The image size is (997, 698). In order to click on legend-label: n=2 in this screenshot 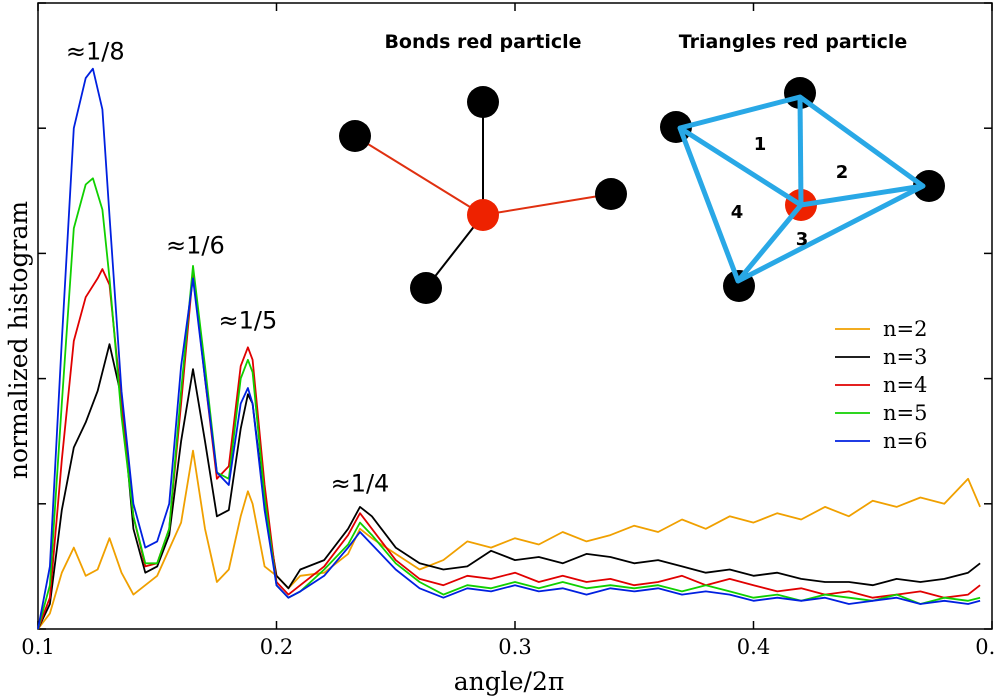, I will do `click(905, 329)`.